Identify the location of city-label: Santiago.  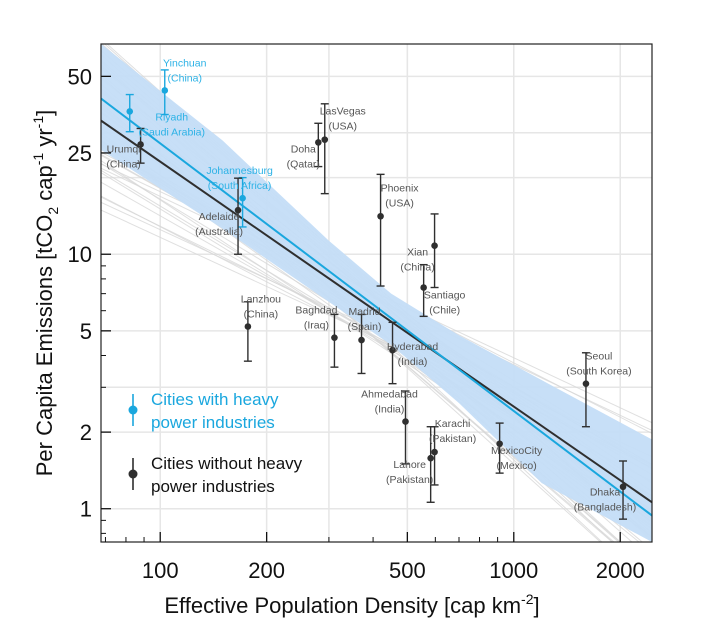
(445, 296).